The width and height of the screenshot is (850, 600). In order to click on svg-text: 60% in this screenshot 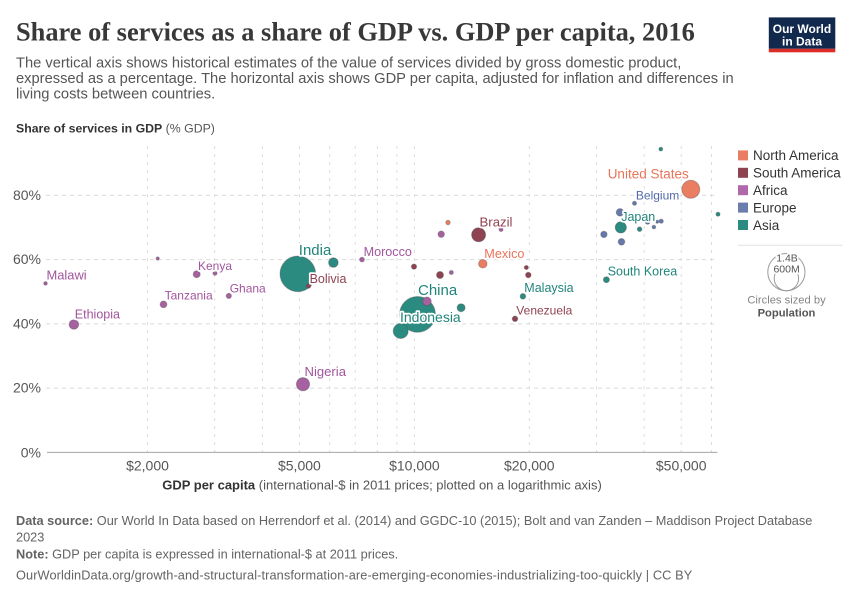, I will do `click(27, 259)`.